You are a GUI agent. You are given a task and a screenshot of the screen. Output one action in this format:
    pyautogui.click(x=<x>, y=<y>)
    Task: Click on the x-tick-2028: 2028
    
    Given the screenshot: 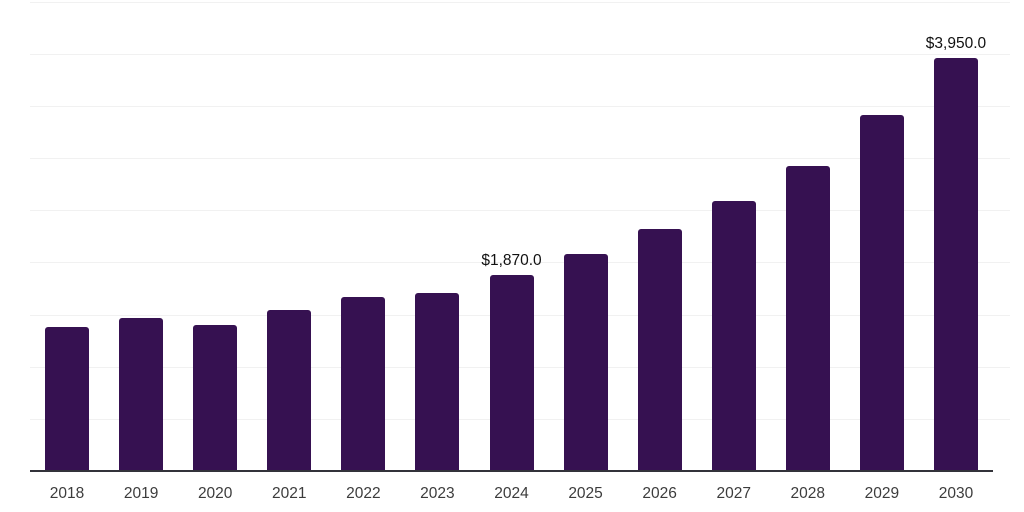 What is the action you would take?
    pyautogui.click(x=808, y=493)
    